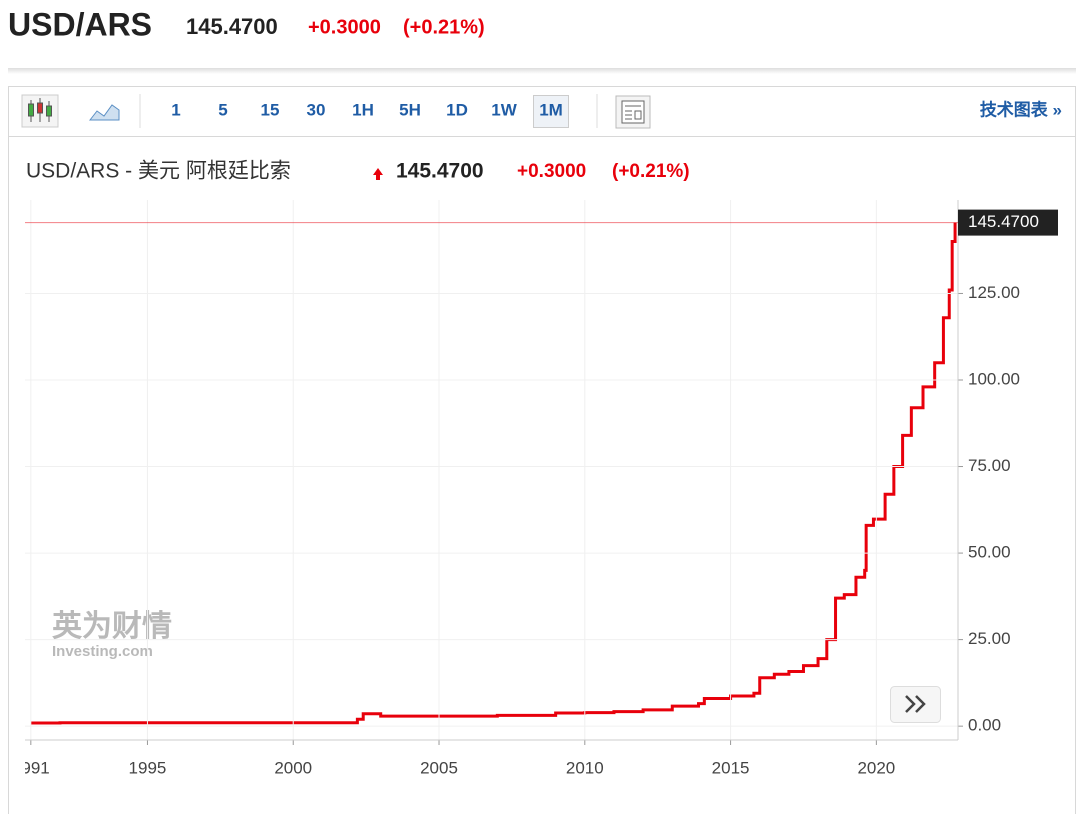 Image resolution: width=1080 pixels, height=819 pixels. Describe the element at coordinates (80, 24) in the screenshot. I see `symbol: USD/ARS` at that location.